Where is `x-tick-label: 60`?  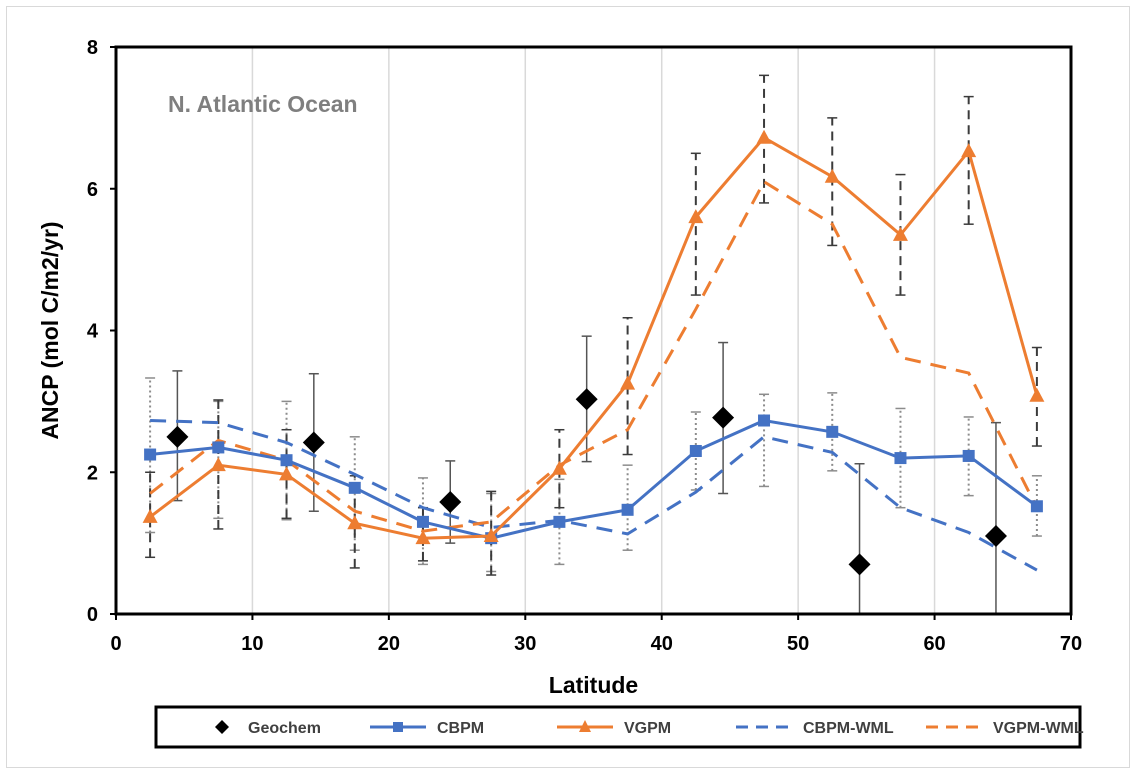
x-tick-label: 60 is located at coordinates (934, 644).